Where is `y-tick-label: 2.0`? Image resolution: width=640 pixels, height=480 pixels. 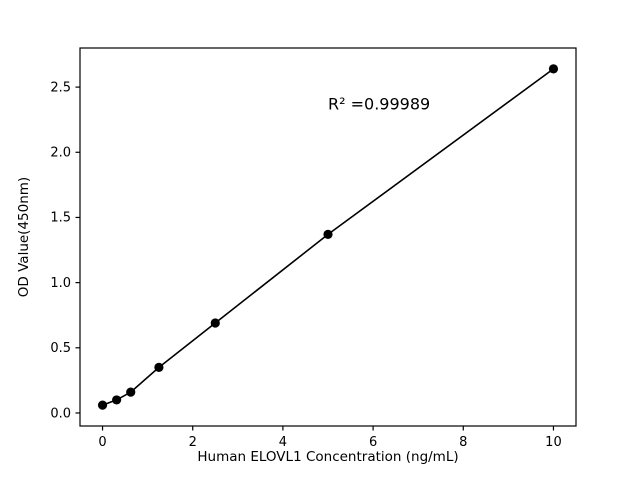
y-tick-label: 2.0 is located at coordinates (60, 153).